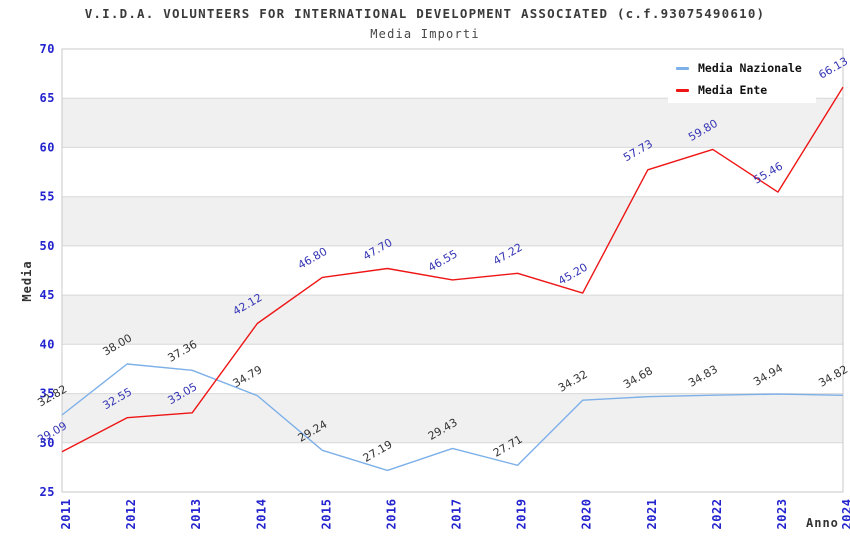  What do you see at coordinates (47, 49) in the screenshot?
I see `y-axis-tick-label: 70` at bounding box center [47, 49].